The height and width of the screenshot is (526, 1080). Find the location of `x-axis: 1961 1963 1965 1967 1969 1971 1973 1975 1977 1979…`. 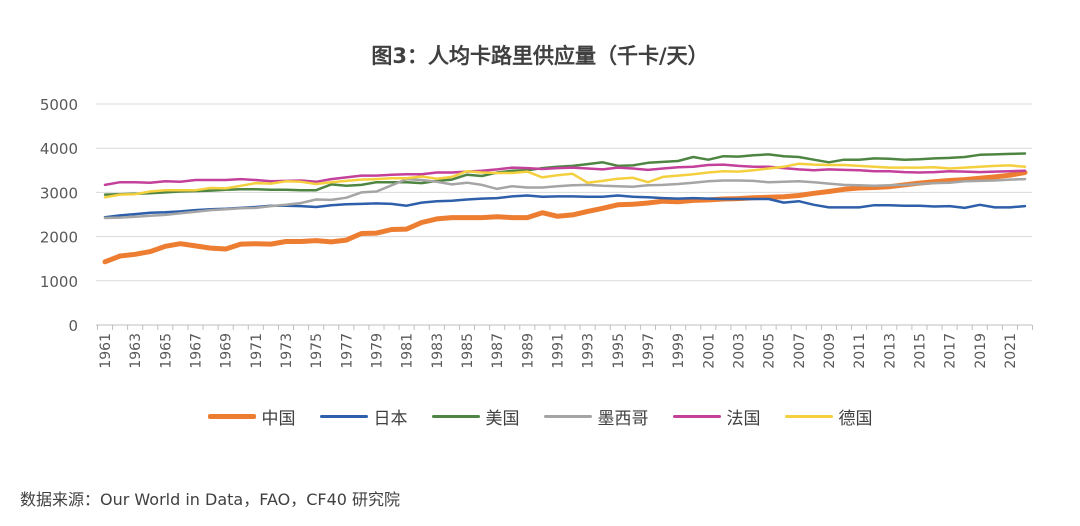

x-axis: 1961 1963 1965 1967 1969 1971 1973 1975 1977 1979… is located at coordinates (565, 346).